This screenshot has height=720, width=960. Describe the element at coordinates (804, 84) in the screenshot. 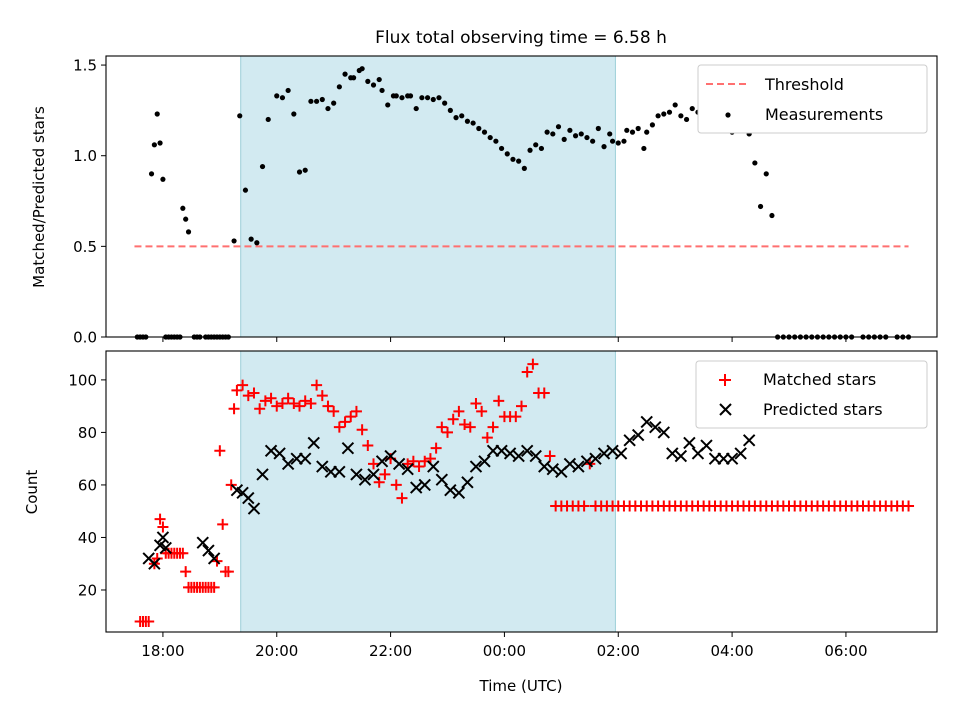

I see `legend-threshold-label: Threshold` at that location.